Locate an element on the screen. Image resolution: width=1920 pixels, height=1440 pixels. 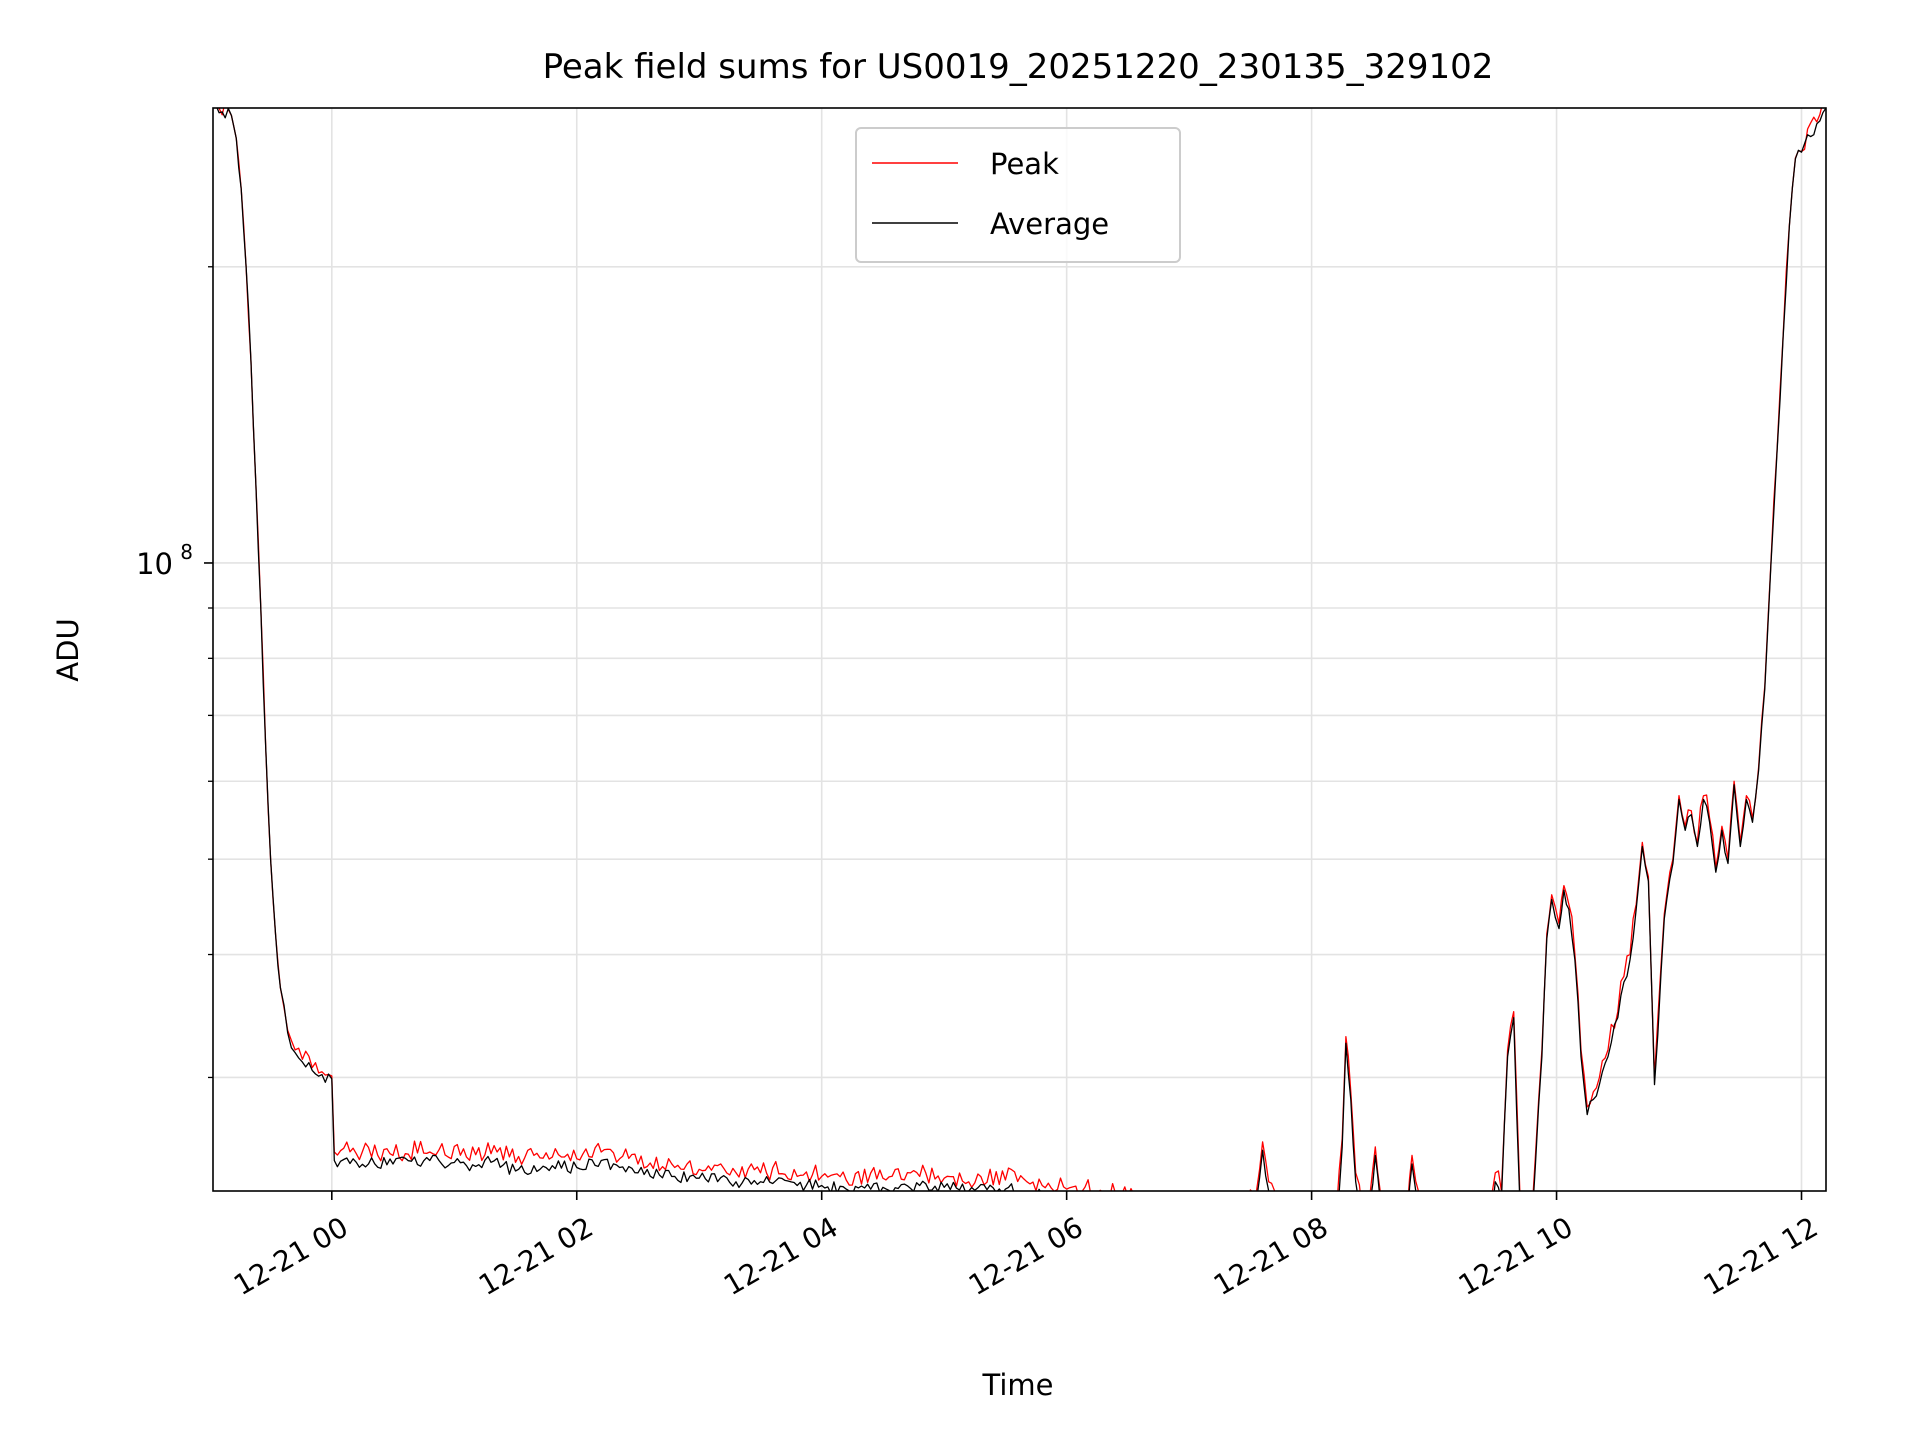
x-axis-label: Time is located at coordinates (1018, 1385).